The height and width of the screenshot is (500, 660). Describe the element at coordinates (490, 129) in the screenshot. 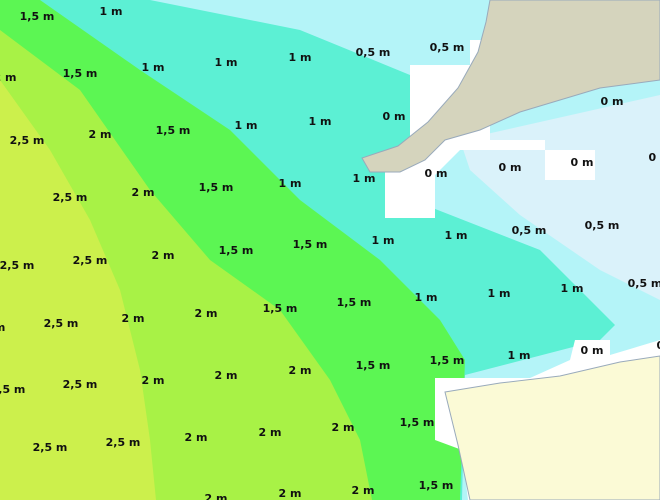

I see `land-mask` at that location.